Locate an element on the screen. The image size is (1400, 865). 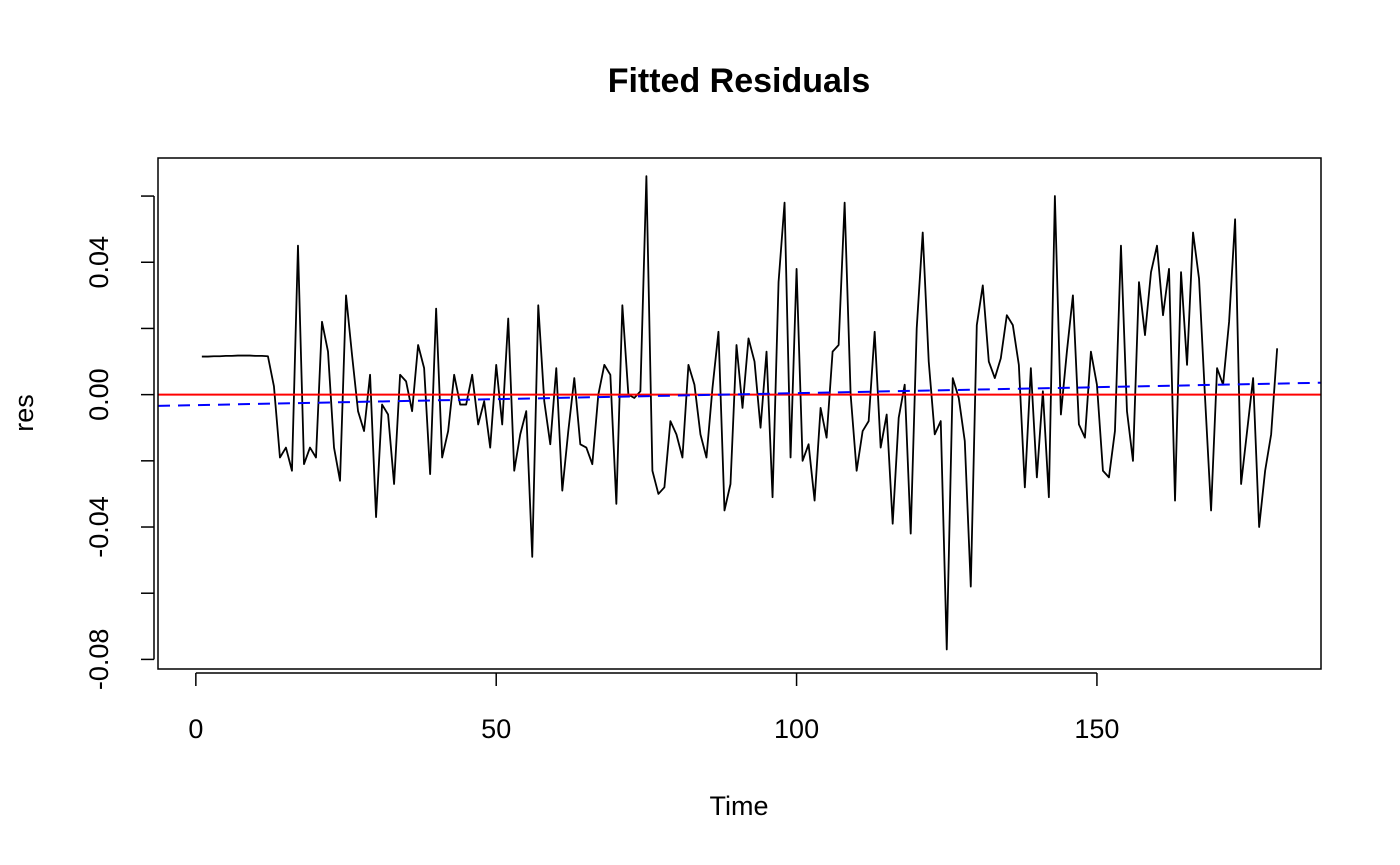
y-tick-label: 0.00 is located at coordinates (99, 394).